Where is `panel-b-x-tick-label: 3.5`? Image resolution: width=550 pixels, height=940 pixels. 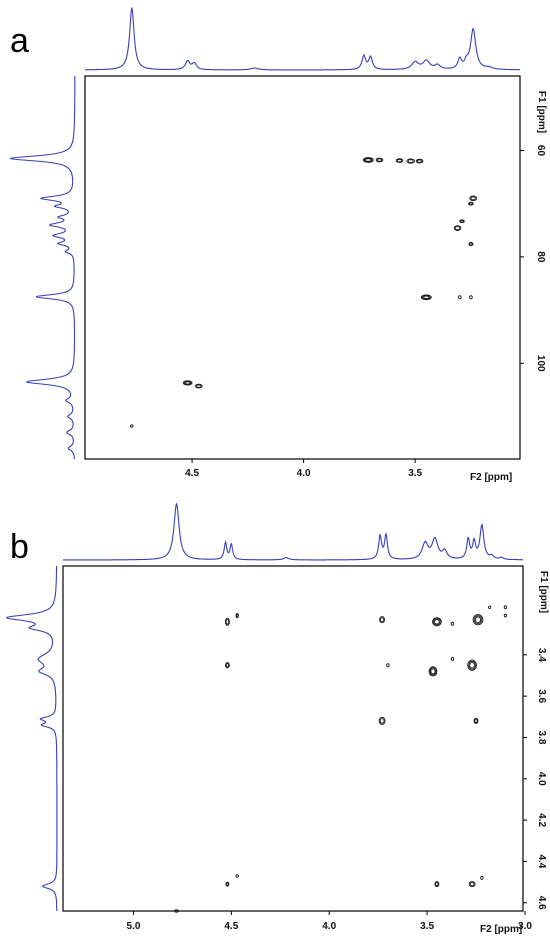 panel-b-x-tick-label: 3.5 is located at coordinates (427, 926).